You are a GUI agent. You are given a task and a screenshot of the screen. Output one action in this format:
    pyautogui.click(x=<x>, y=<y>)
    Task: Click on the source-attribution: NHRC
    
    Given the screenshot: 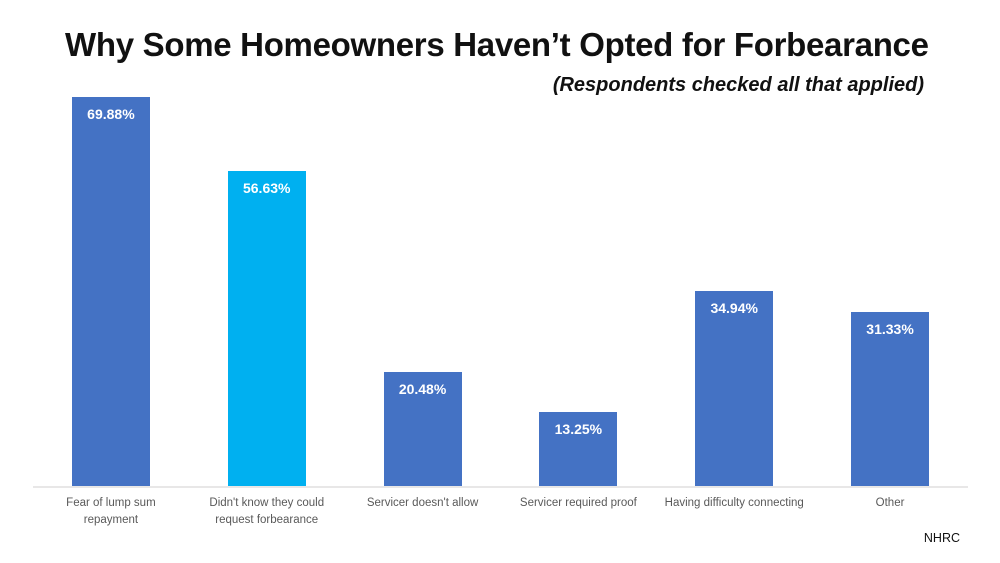 What is the action you would take?
    pyautogui.click(x=941, y=538)
    